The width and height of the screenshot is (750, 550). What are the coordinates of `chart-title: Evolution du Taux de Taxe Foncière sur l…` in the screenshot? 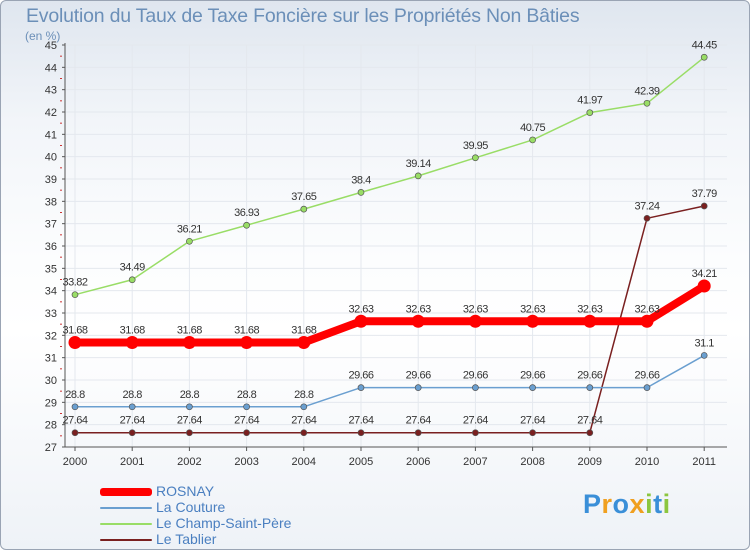 It's located at (303, 16).